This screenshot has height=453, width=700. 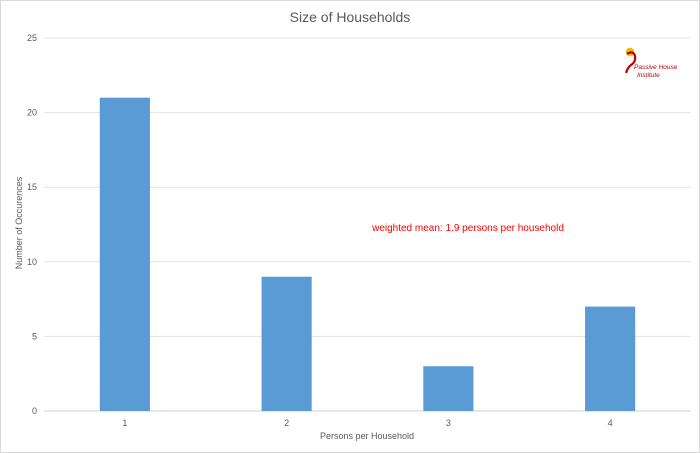 What do you see at coordinates (610, 423) in the screenshot?
I see `x-tick-label: 4` at bounding box center [610, 423].